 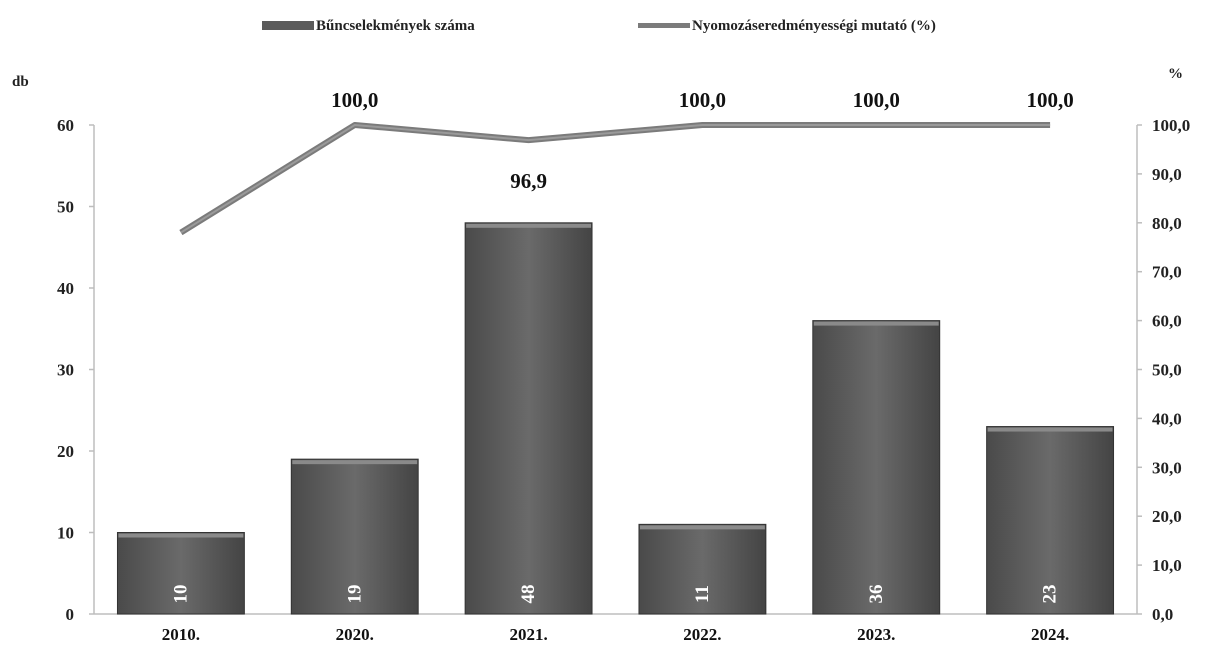 I want to click on y-right-tick-label: 20,0, so click(x=1167, y=516).